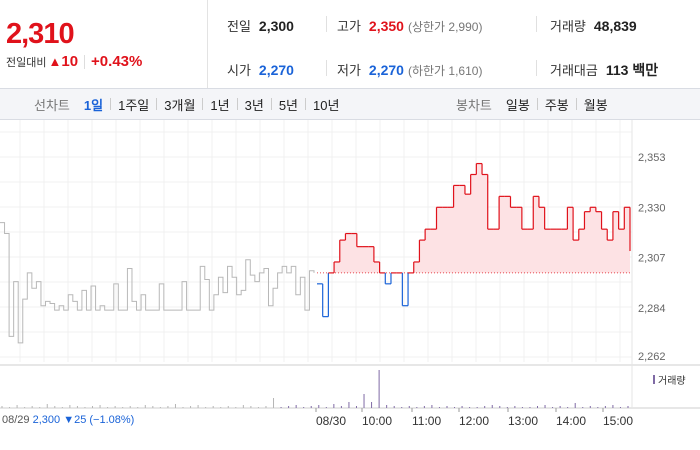 Image resolution: width=700 pixels, height=450 pixels. What do you see at coordinates (99, 420) in the screenshot?
I see `prev-day-change: ▼25 (−1.08%)` at bounding box center [99, 420].